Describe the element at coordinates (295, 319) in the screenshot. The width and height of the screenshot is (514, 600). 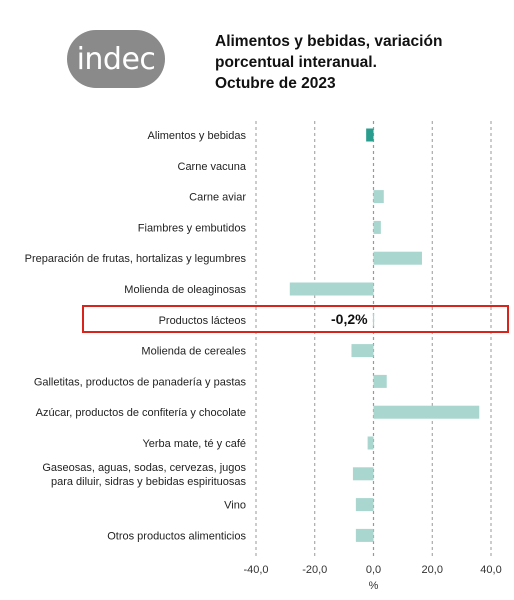
I see `highlight-box` at that location.